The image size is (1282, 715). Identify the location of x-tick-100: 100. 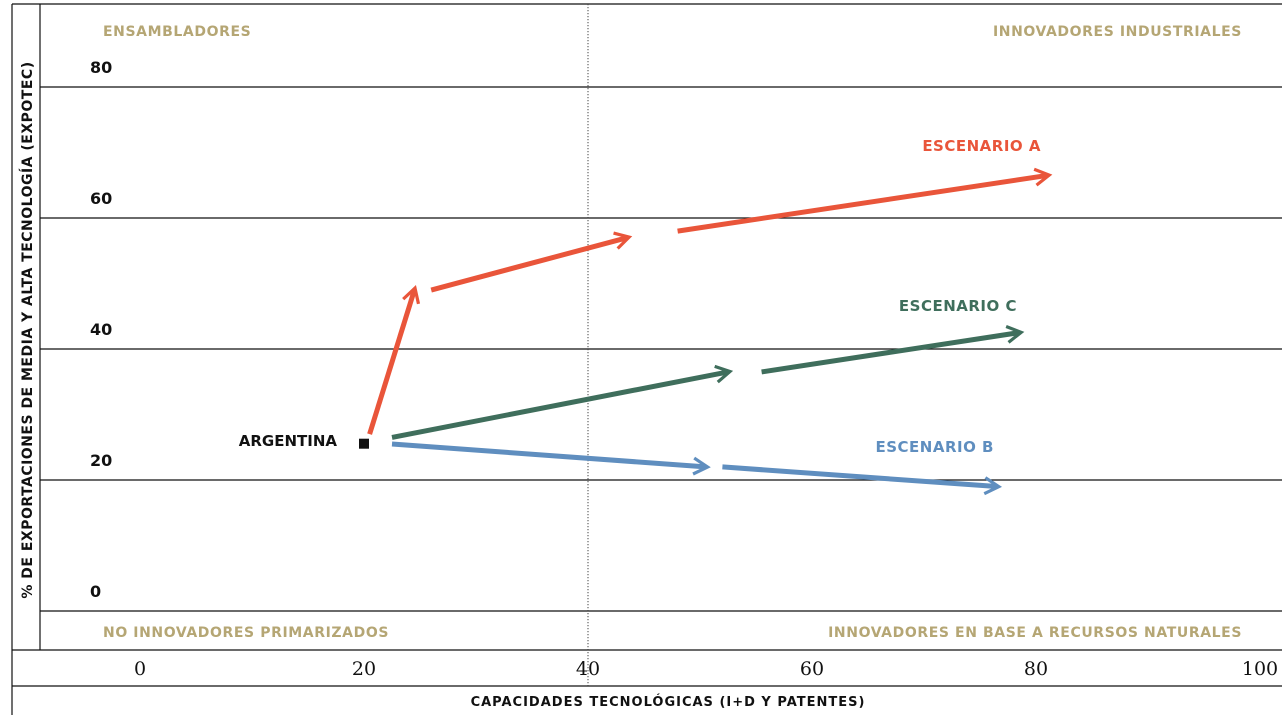
(1260, 669).